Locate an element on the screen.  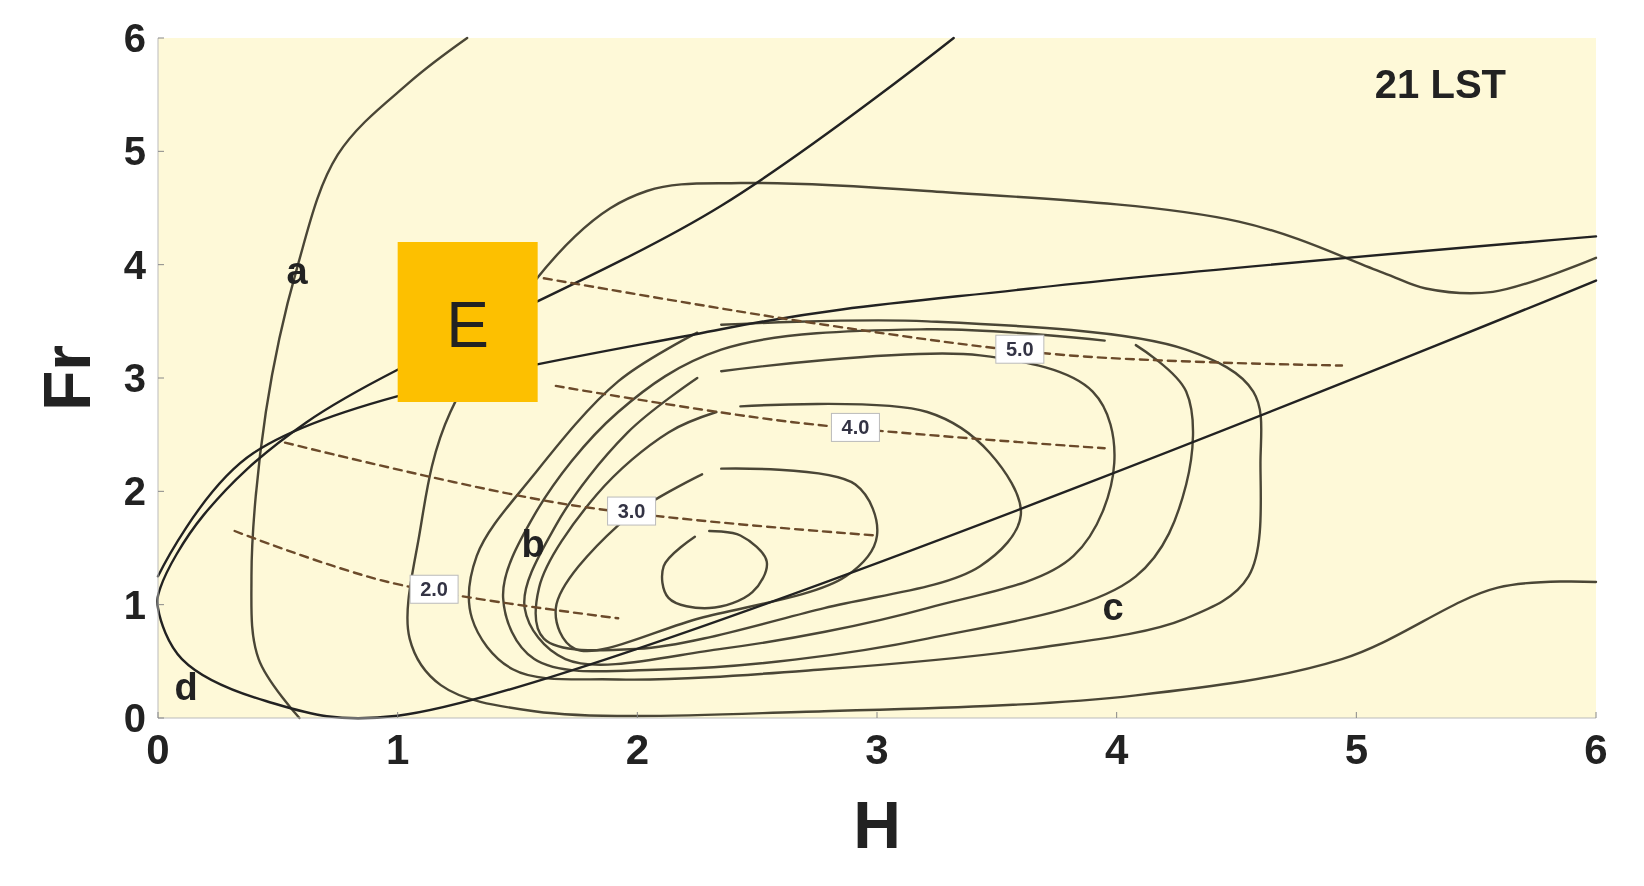
y-tick-label: 4 is located at coordinates (135, 264).